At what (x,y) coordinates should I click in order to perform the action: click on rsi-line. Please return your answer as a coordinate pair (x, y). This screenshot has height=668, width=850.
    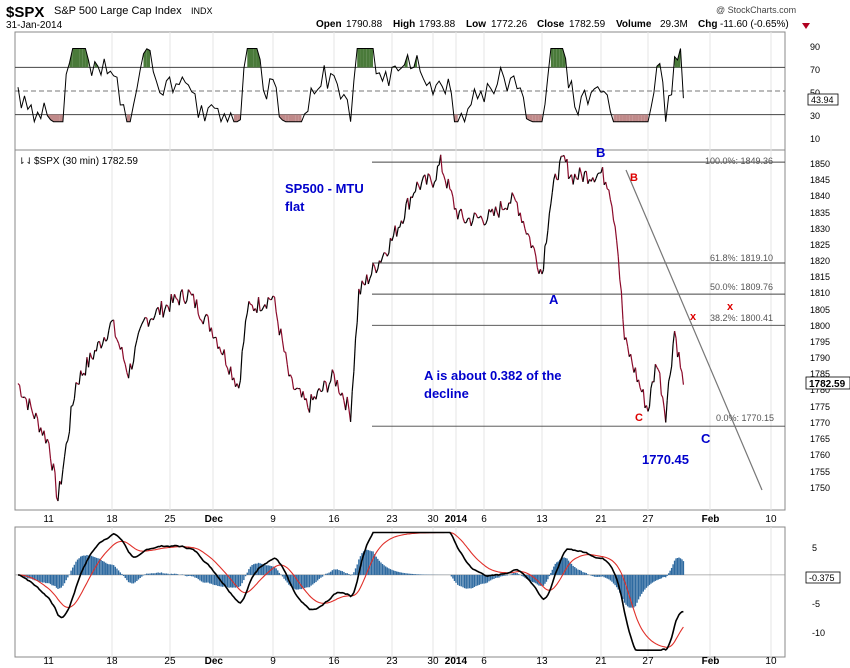
    Looking at the image, I should click on (350, 86).